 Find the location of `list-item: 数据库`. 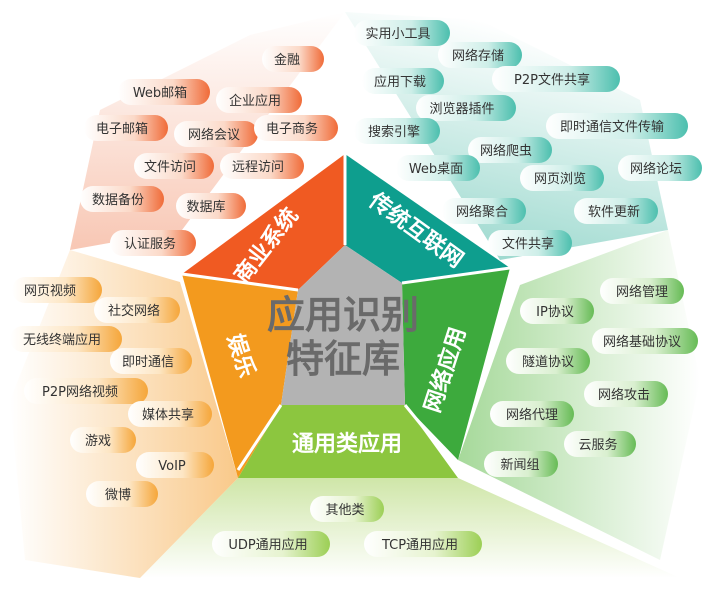

list-item: 数据库 is located at coordinates (211, 206).